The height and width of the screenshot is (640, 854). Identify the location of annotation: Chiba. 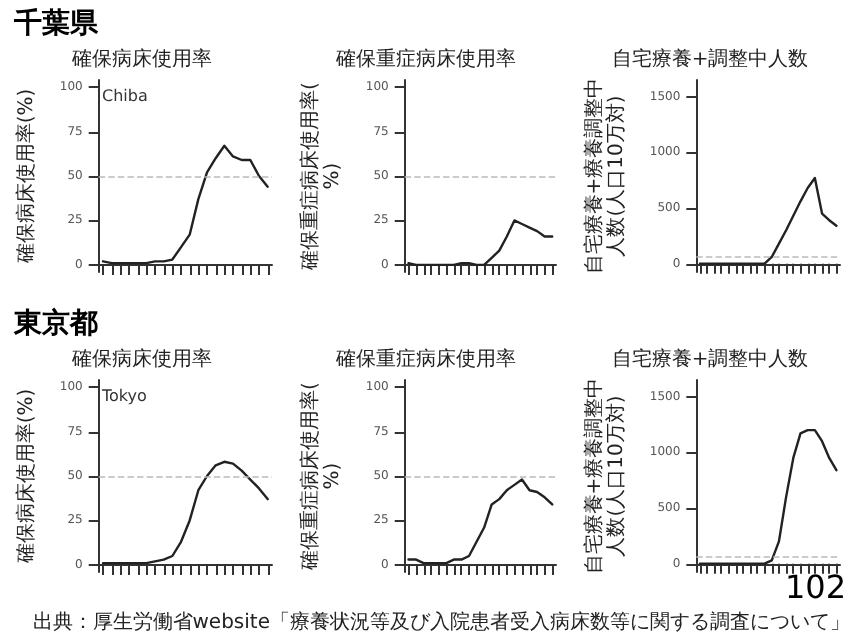
(125, 96).